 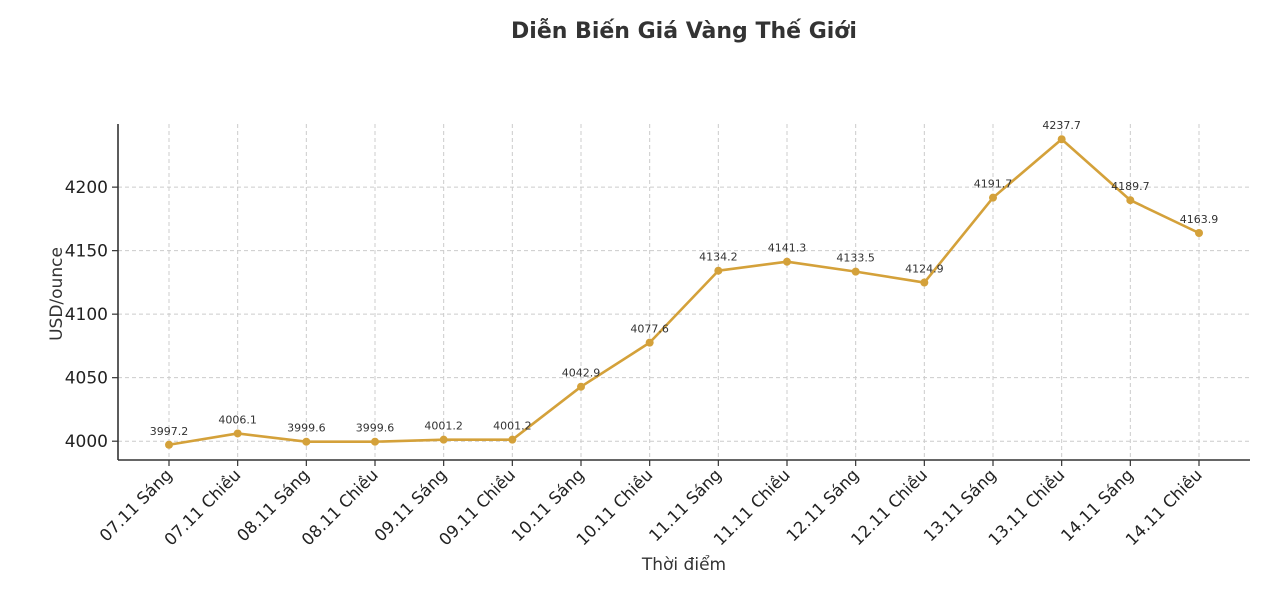 I want to click on data-label: 4133.5, so click(x=855, y=258).